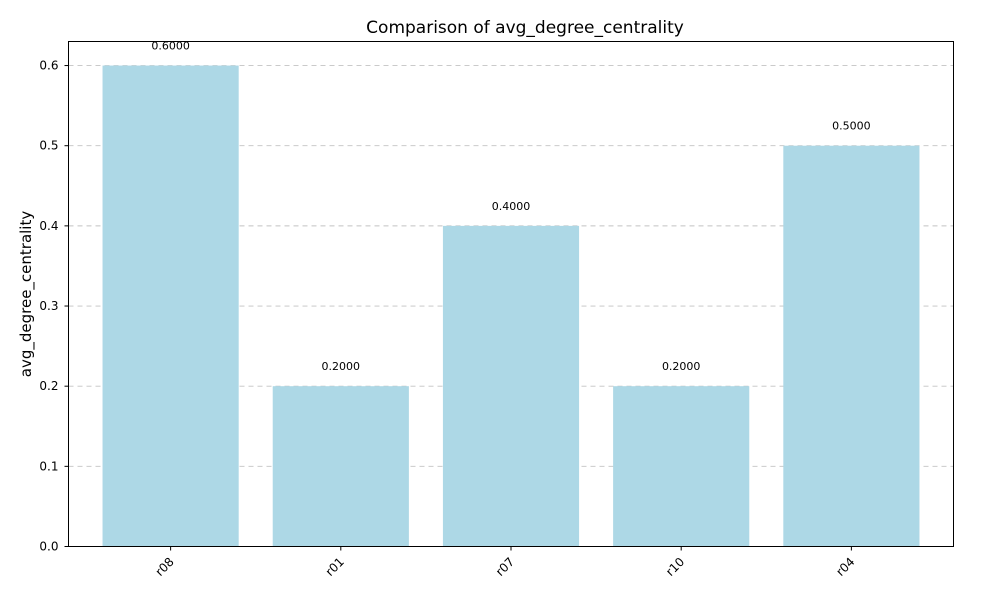  I want to click on data-label-r01: 0.2000, so click(341, 366).